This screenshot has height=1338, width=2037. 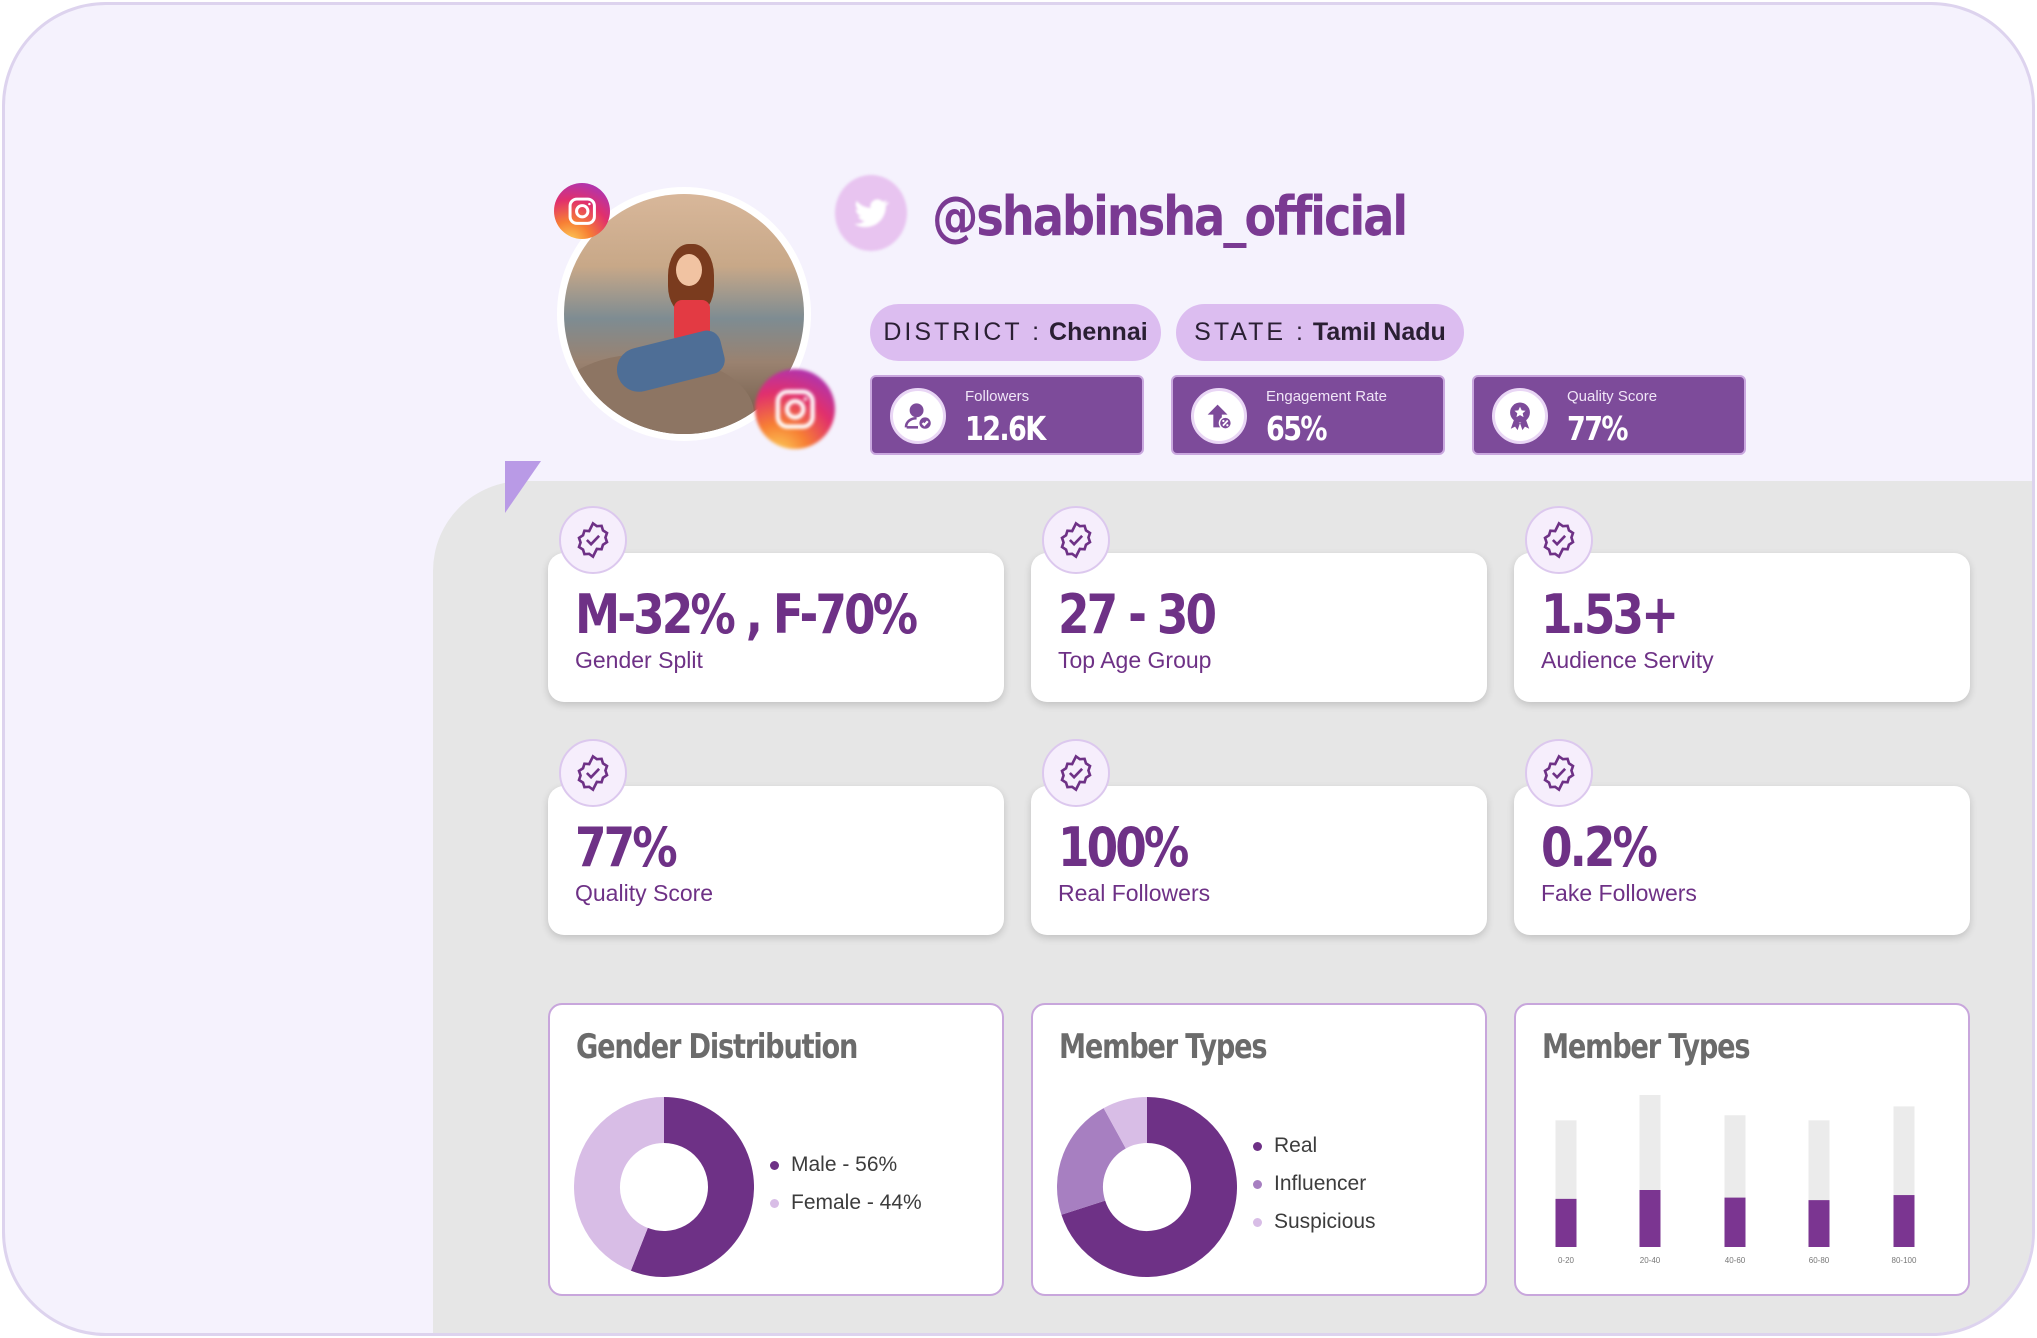 I want to click on legend-label: Influencer, so click(x=1320, y=1183).